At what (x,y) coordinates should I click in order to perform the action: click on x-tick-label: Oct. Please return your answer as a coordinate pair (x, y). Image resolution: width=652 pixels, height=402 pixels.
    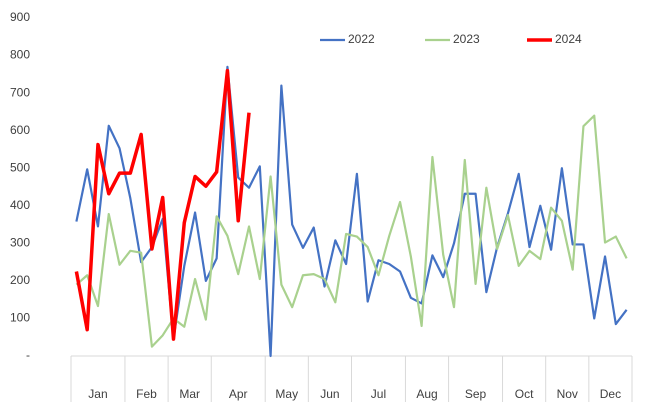
    Looking at the image, I should click on (524, 394).